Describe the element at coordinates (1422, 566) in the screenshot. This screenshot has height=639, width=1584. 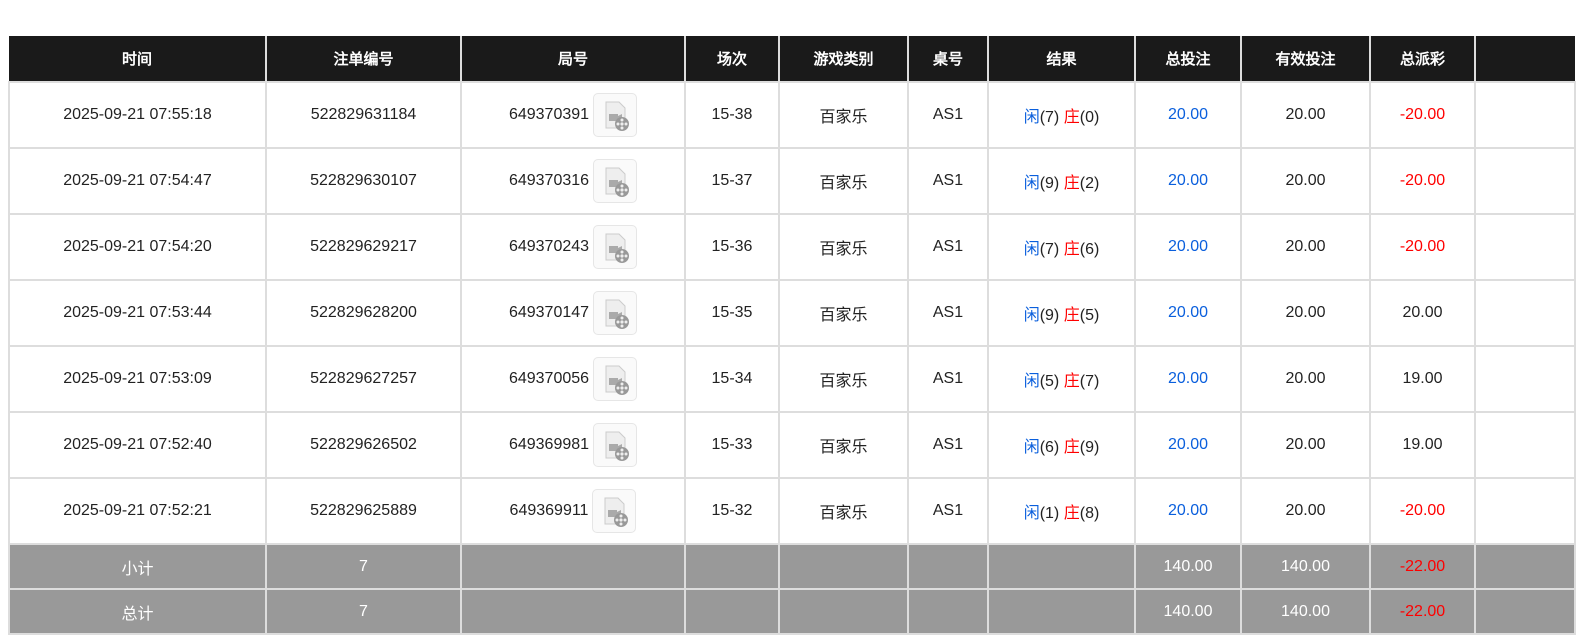
I see `summary-payout: -22.00` at that location.